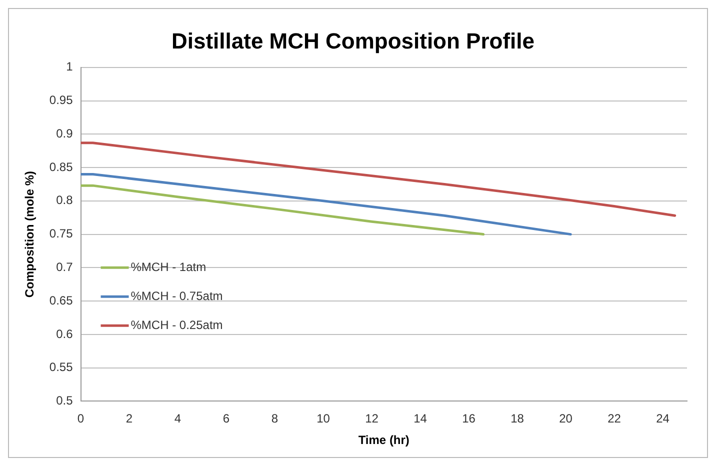 This screenshot has width=719, height=467. I want to click on x-tick-label: 14, so click(421, 419).